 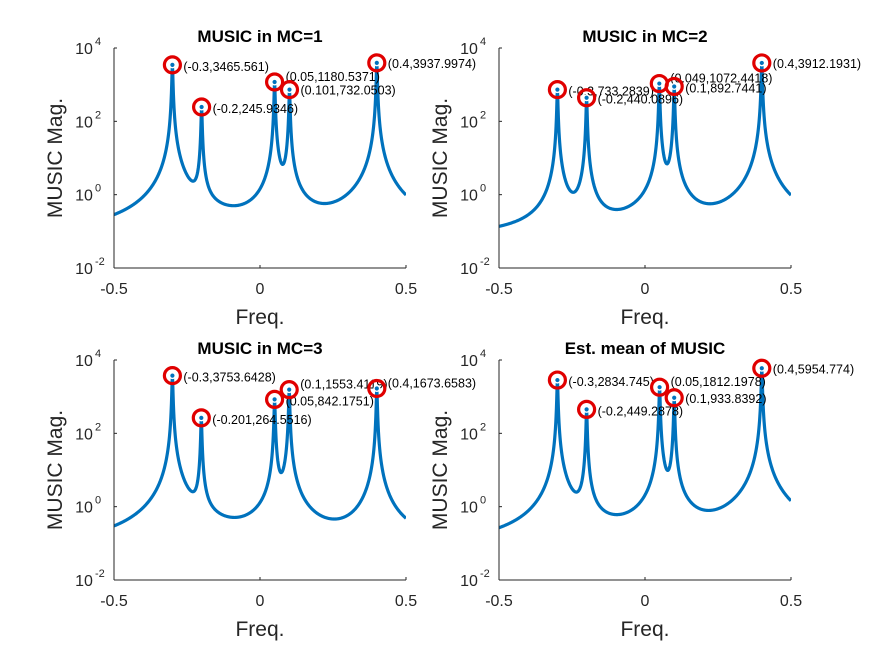 What do you see at coordinates (432, 383) in the screenshot?
I see `peak-annotation: (0.4,1673.6583)` at bounding box center [432, 383].